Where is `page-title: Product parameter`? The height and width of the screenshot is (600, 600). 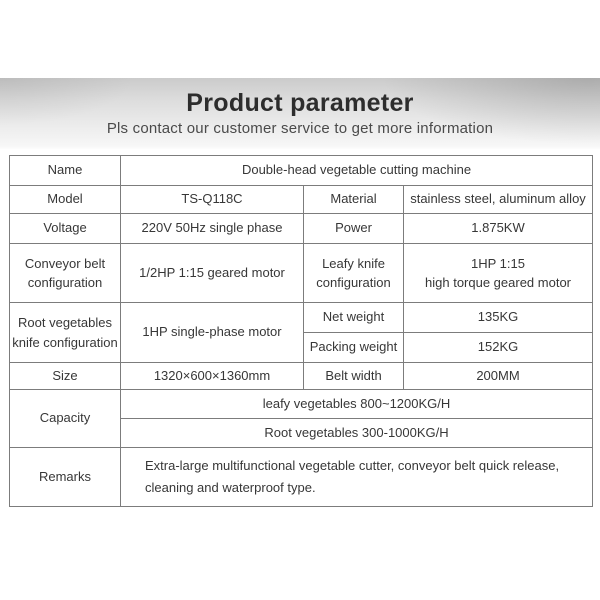
page-title: Product parameter is located at coordinates (300, 102).